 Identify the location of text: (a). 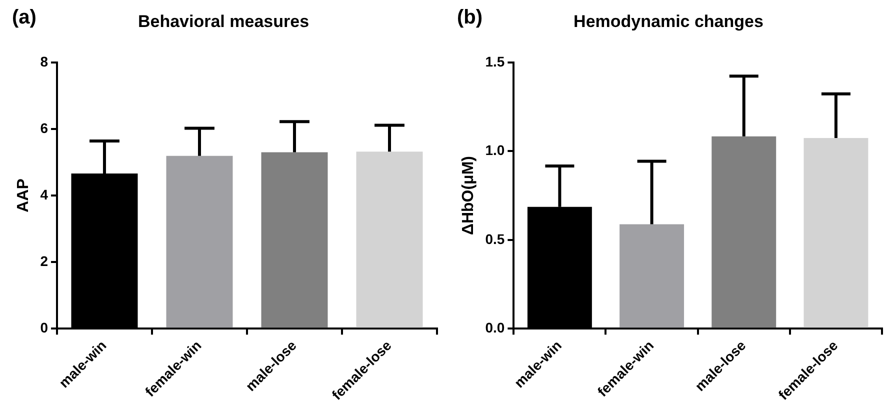
(24, 17).